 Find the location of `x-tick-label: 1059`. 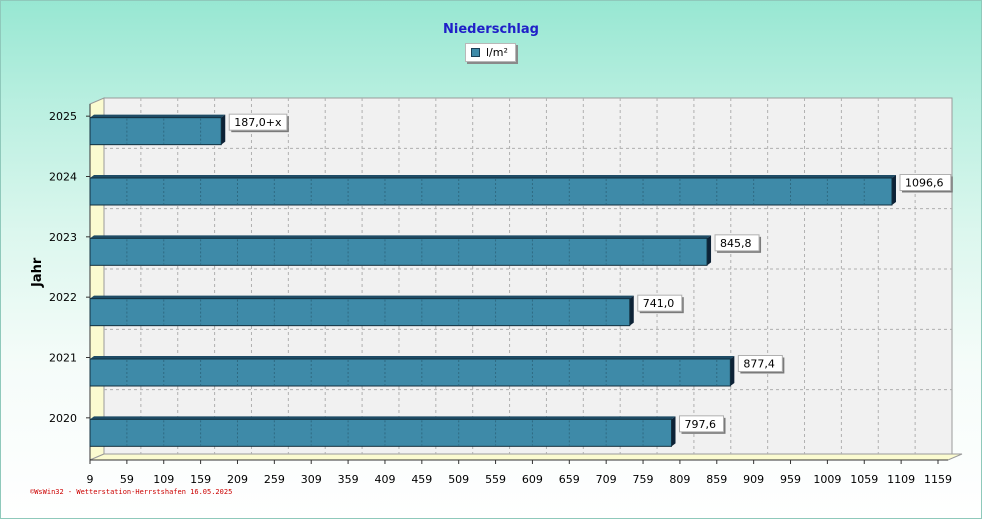

x-tick-label: 1059 is located at coordinates (864, 479).